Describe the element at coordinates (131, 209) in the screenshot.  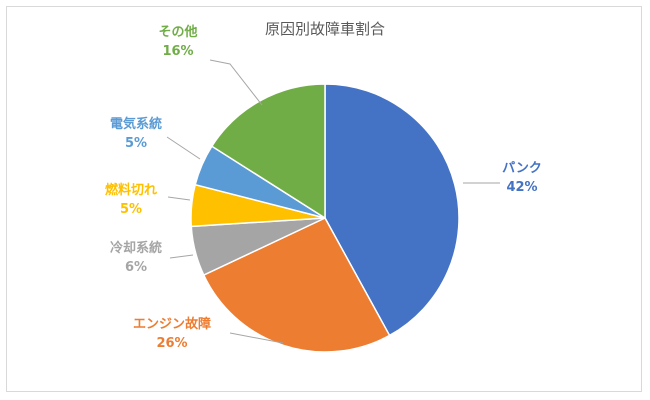
I see `slice-value-4: 5%` at that location.